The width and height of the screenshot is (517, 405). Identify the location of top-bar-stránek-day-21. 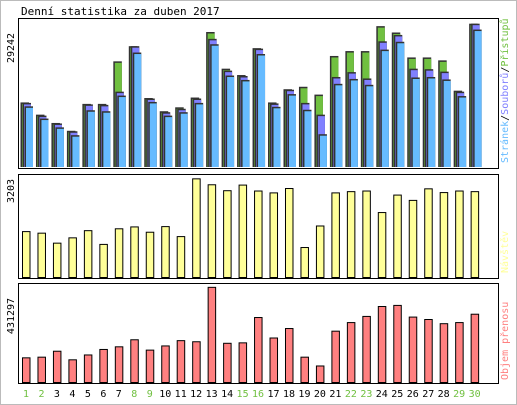
(339, 126).